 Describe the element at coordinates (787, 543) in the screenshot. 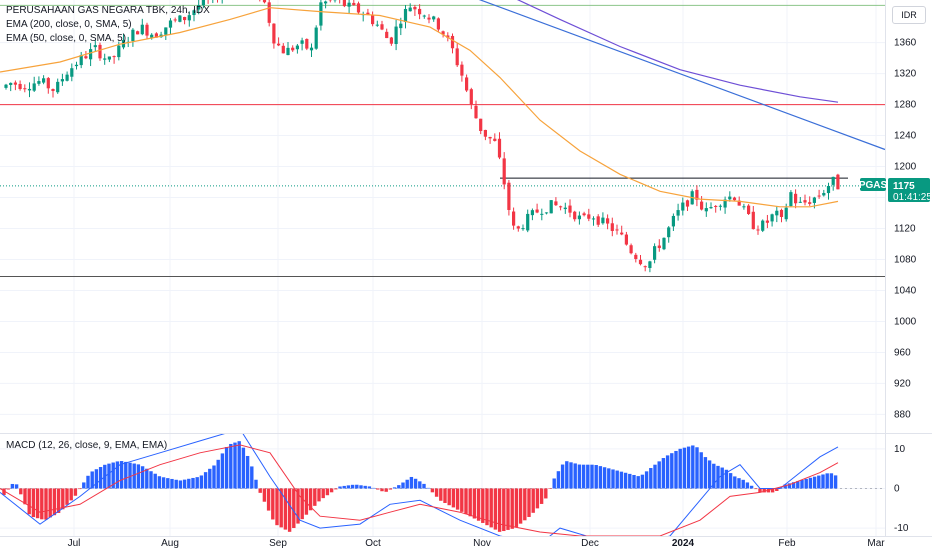

I see `time-tick-label: Feb` at that location.